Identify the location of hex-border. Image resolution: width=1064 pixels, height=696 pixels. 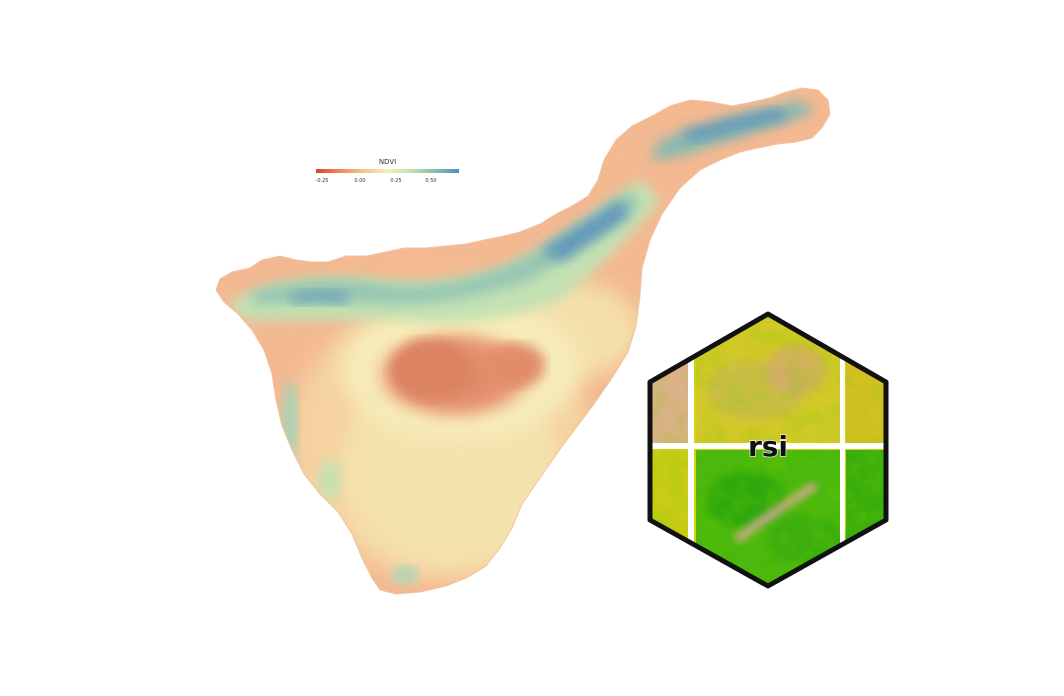
(768, 450).